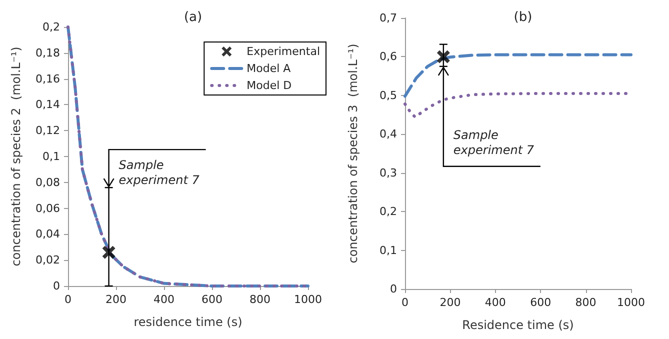 This screenshot has height=339, width=669. I want to click on chart-title: (b), so click(523, 17).